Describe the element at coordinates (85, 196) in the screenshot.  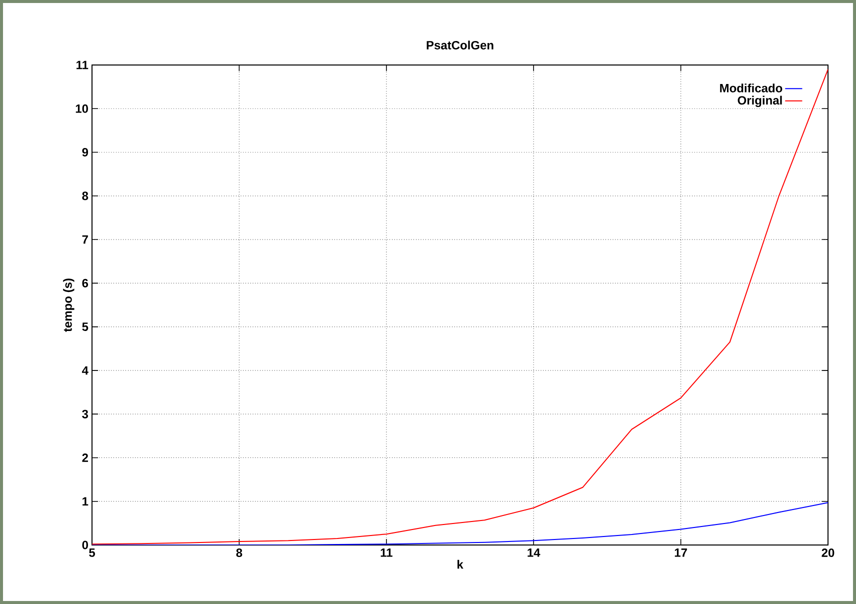
I see `y-tick-label: 8` at that location.